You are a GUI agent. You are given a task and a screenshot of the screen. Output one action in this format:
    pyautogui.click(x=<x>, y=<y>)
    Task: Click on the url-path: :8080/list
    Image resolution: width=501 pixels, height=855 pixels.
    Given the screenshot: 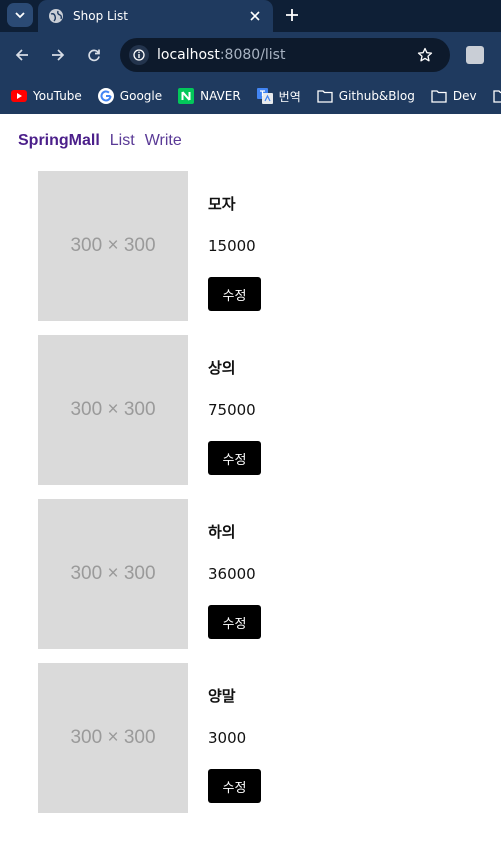 What is the action you would take?
    pyautogui.click(x=252, y=55)
    